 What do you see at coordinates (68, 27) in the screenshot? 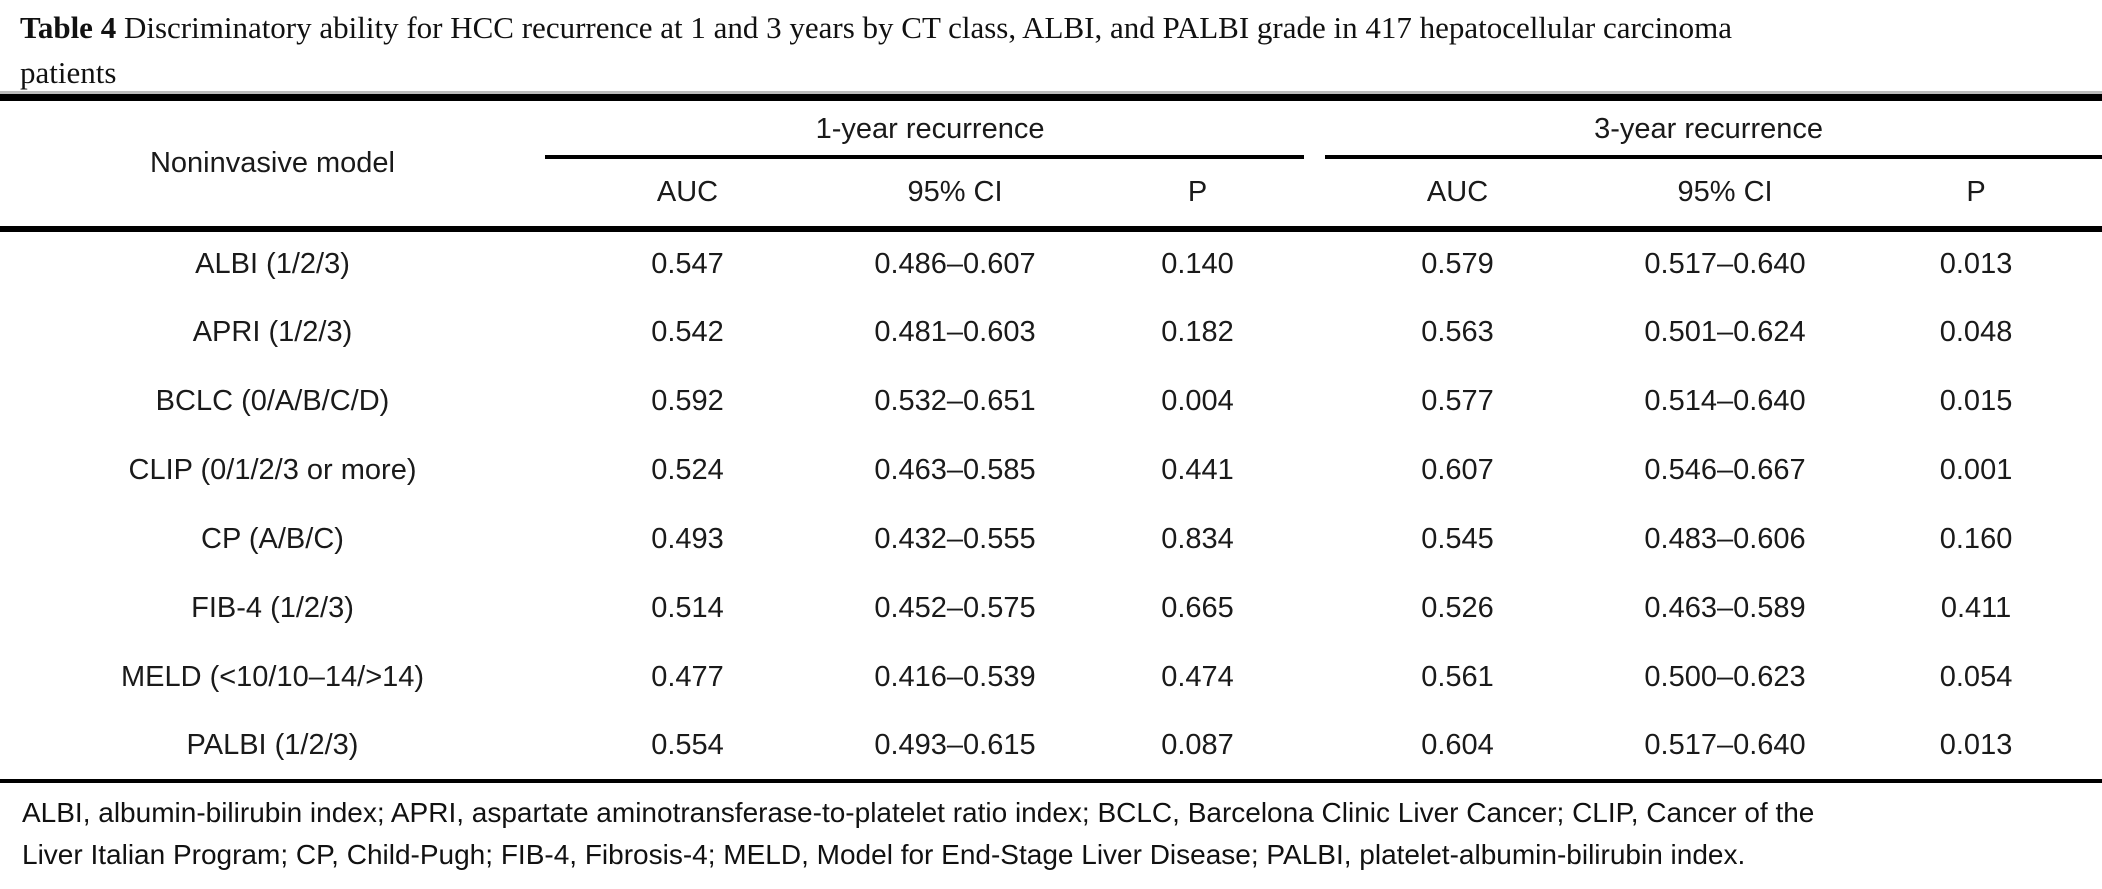
I see `table-number: Table 4` at bounding box center [68, 27].